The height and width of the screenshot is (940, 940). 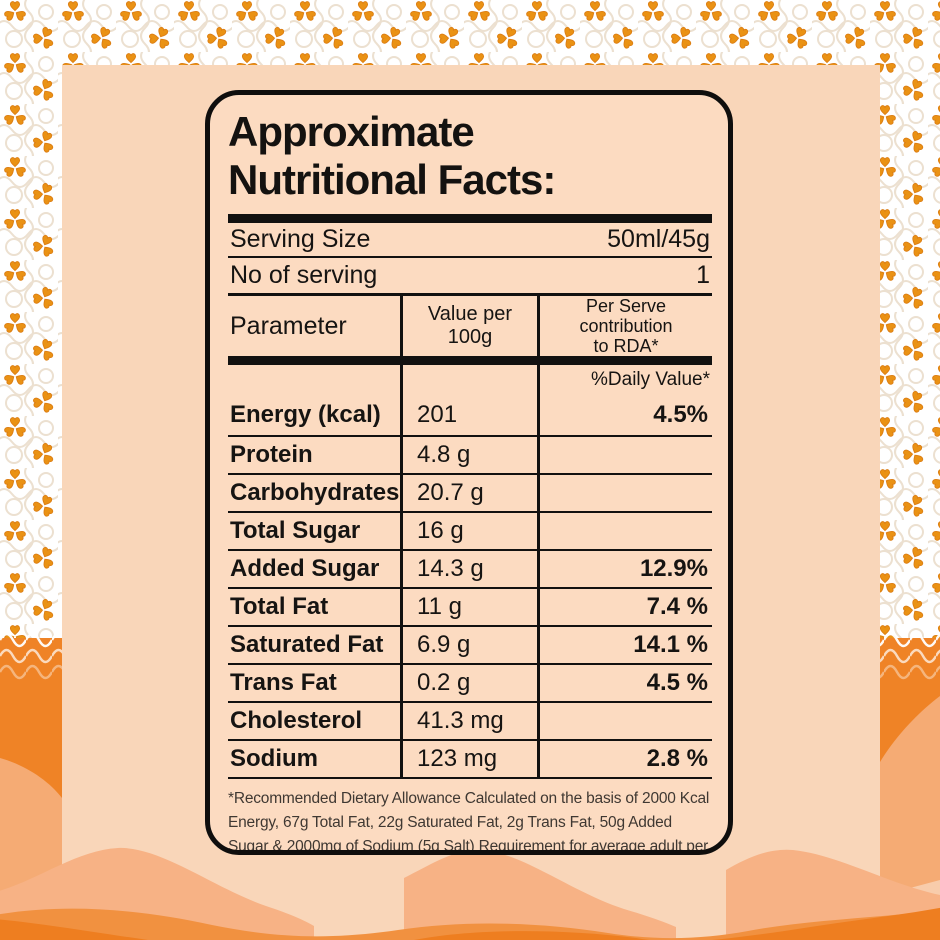 I want to click on title-line-2: Nutritional Facts:, so click(x=392, y=179).